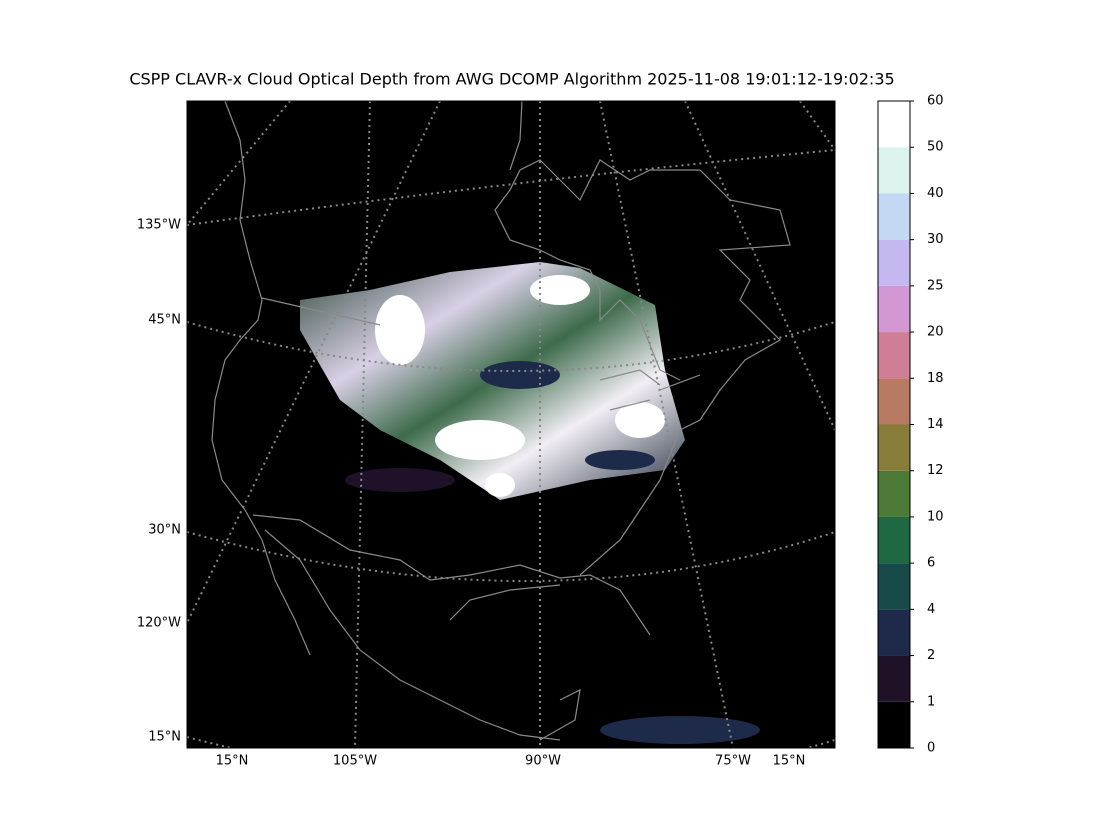  Describe the element at coordinates (935, 101) in the screenshot. I see `colorbar-tick-label: 60` at that location.